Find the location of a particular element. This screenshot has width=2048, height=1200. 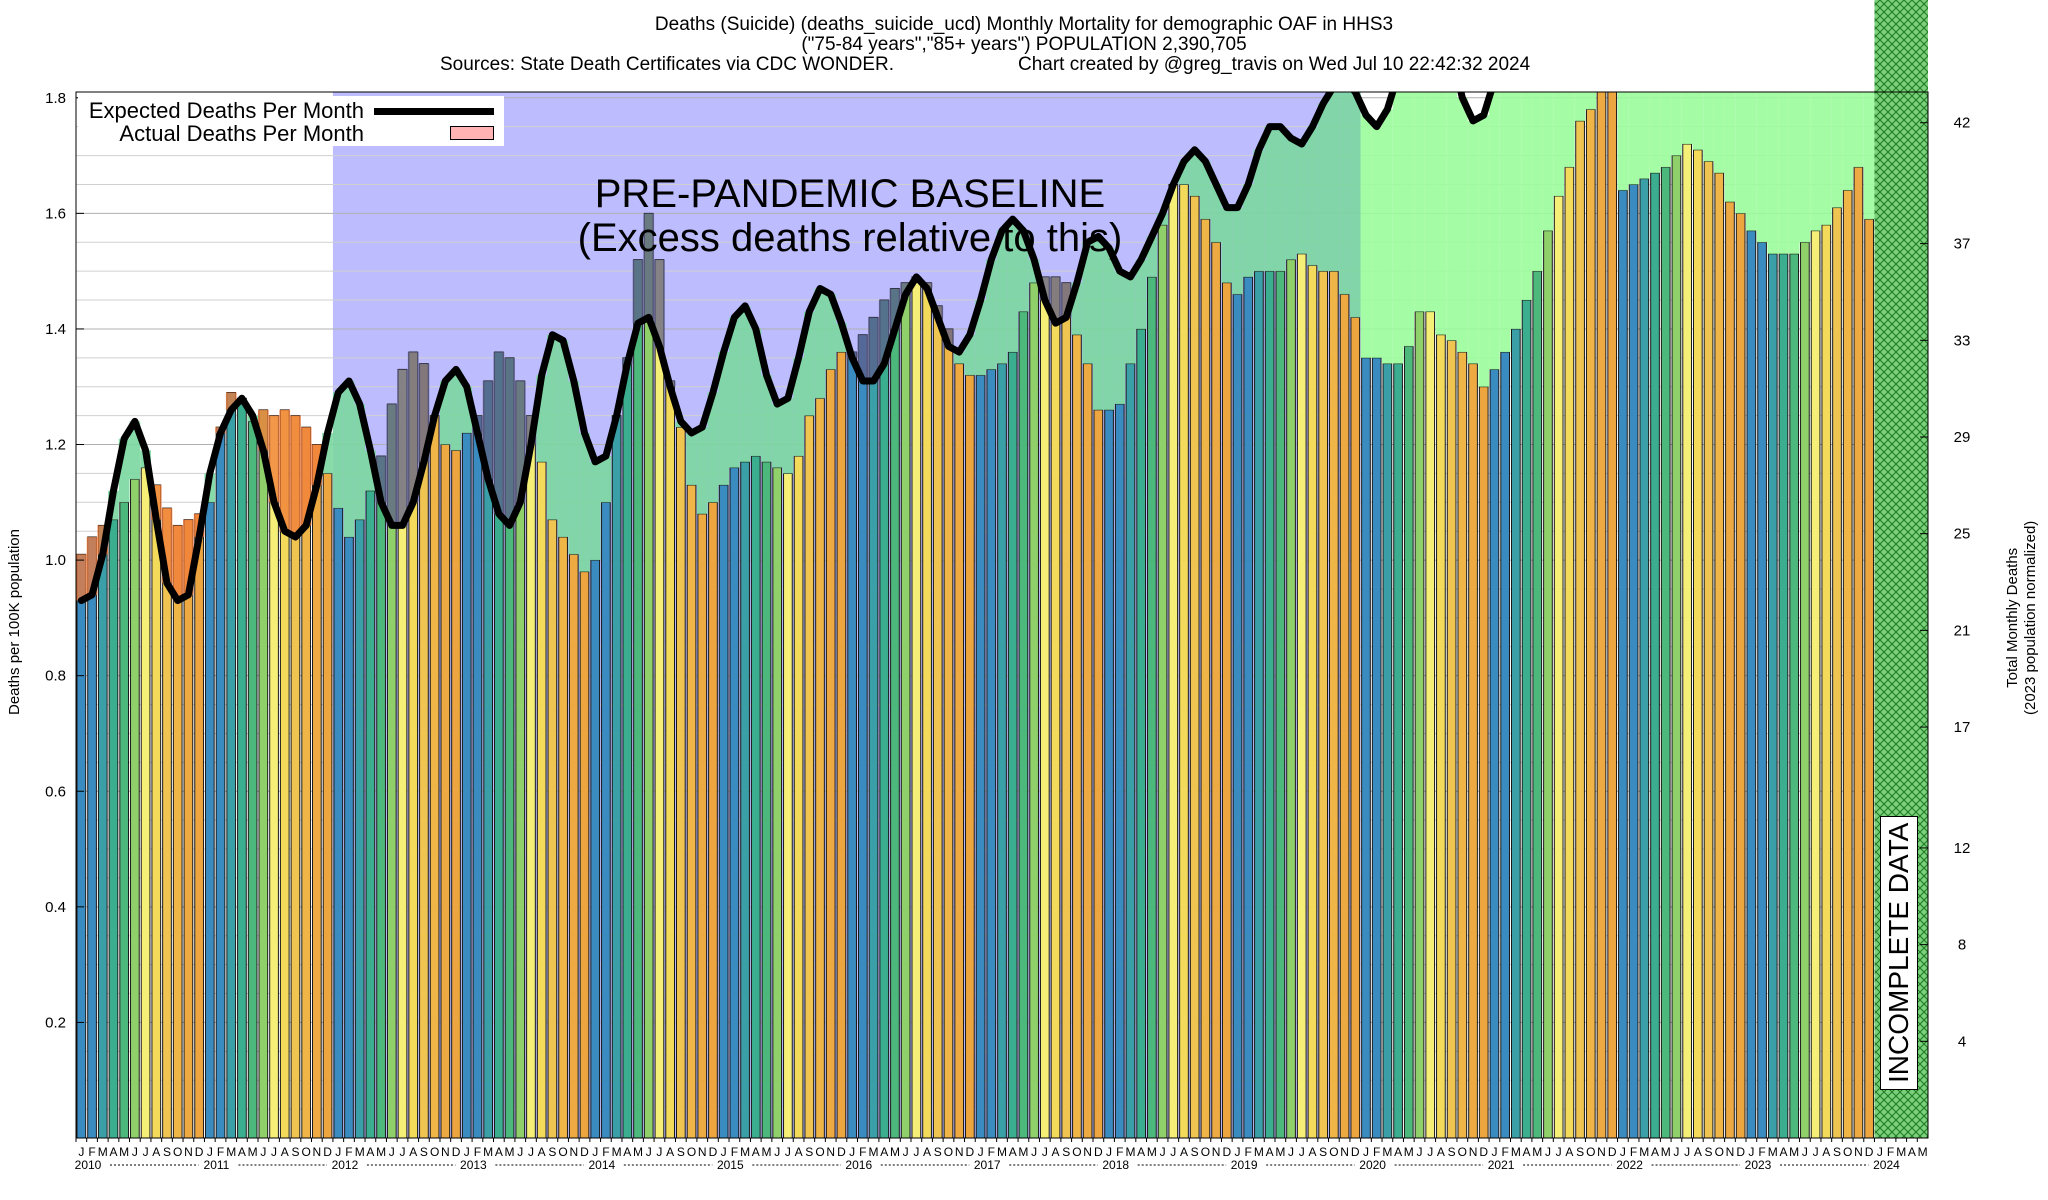

legend-expected-swatch is located at coordinates (434, 111).